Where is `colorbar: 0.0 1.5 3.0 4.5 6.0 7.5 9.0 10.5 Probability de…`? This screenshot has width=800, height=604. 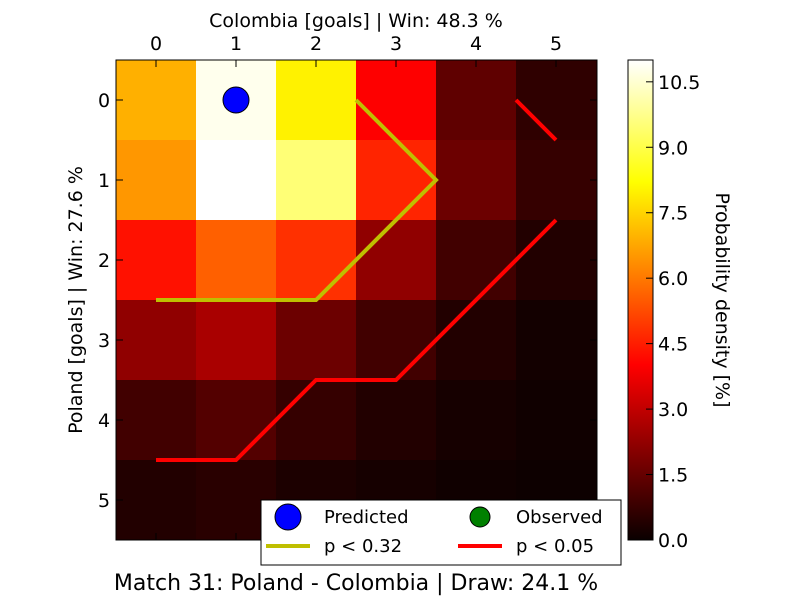
colorbar: 0.0 1.5 3.0 4.5 6.0 7.5 9.0 10.5 Probability de… is located at coordinates (680, 305).